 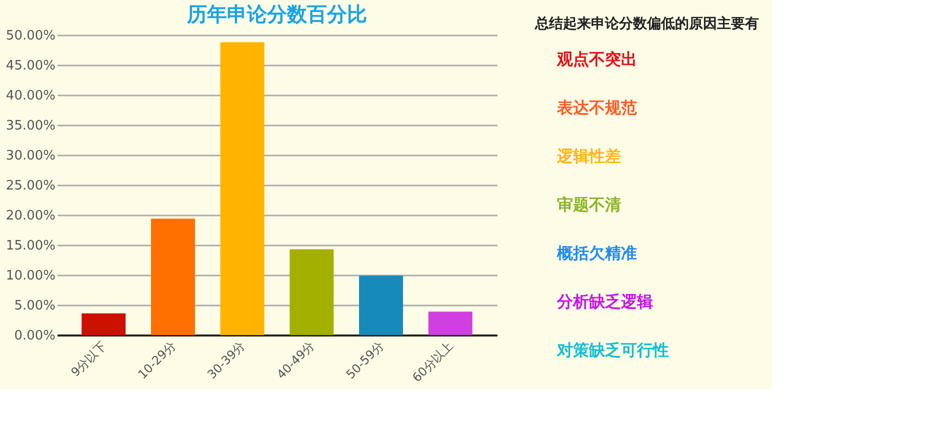 I want to click on y-tick-label: 45.00%, so click(x=31, y=66).